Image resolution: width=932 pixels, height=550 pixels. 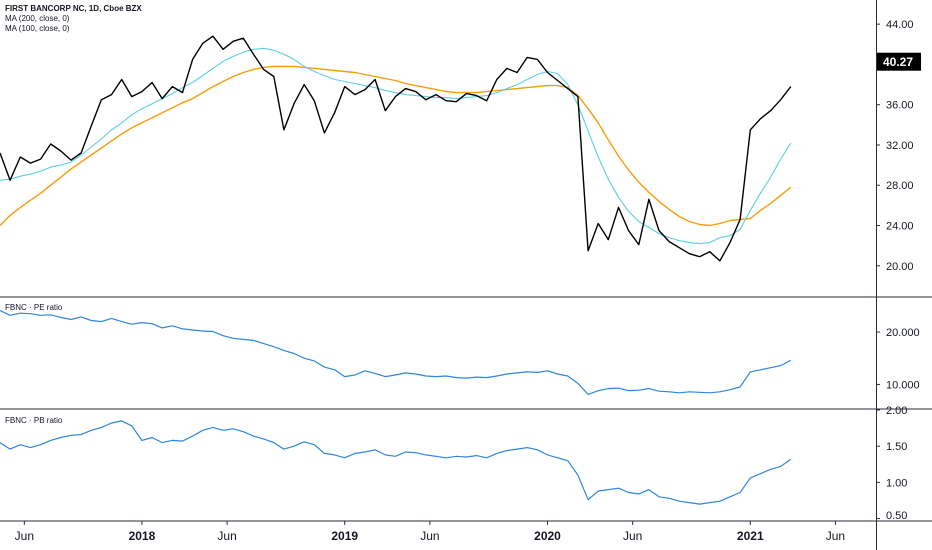 I want to click on pb-tick-label: 1.00, so click(x=896, y=483).